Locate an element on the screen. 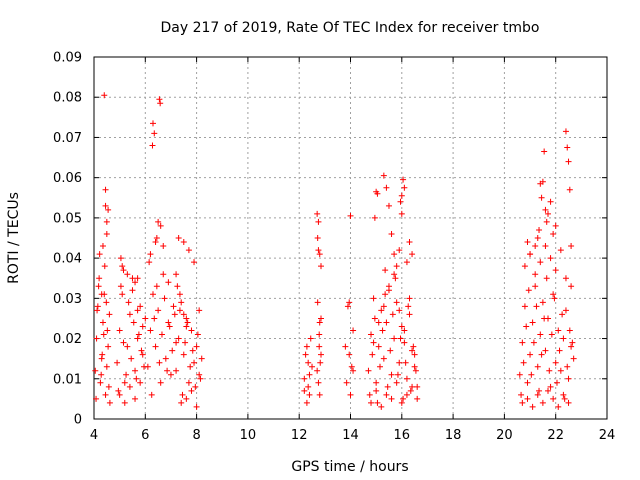 The height and width of the screenshot is (480, 640). x-tick-label: 10 is located at coordinates (248, 435).